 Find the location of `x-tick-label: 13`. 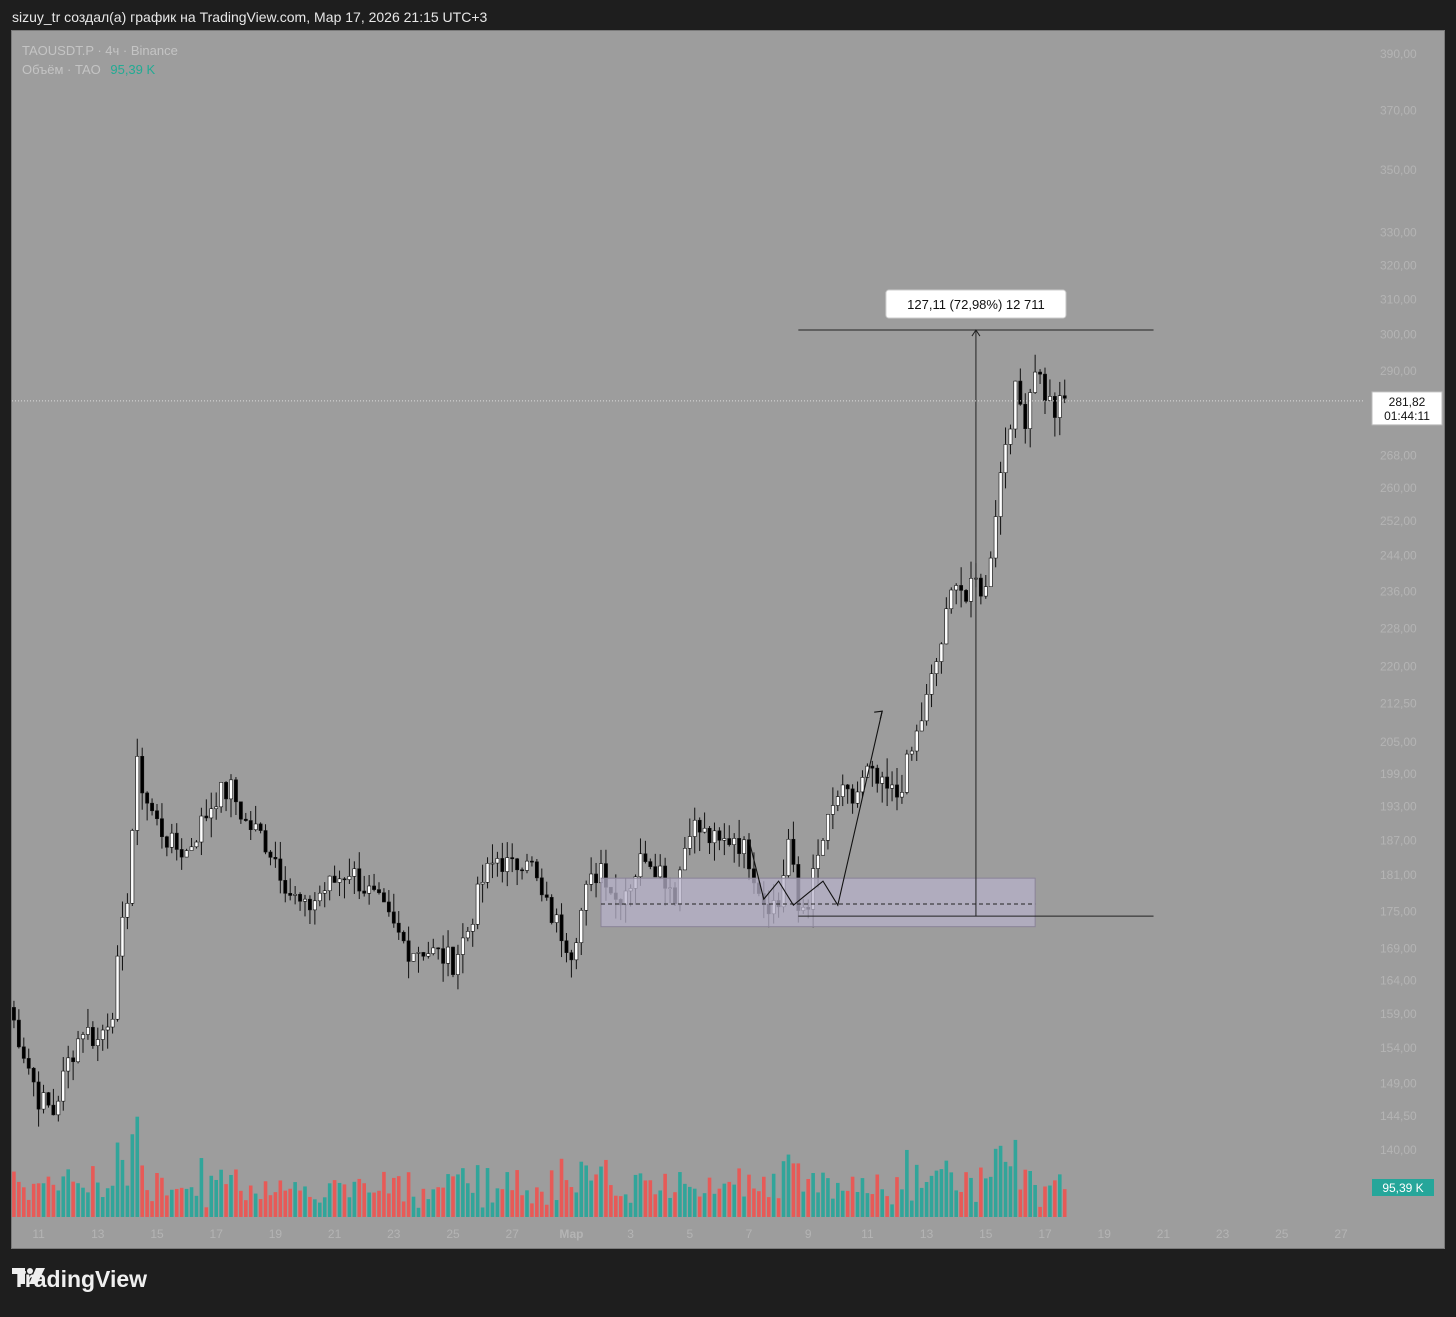

x-tick-label: 13 is located at coordinates (98, 1234).